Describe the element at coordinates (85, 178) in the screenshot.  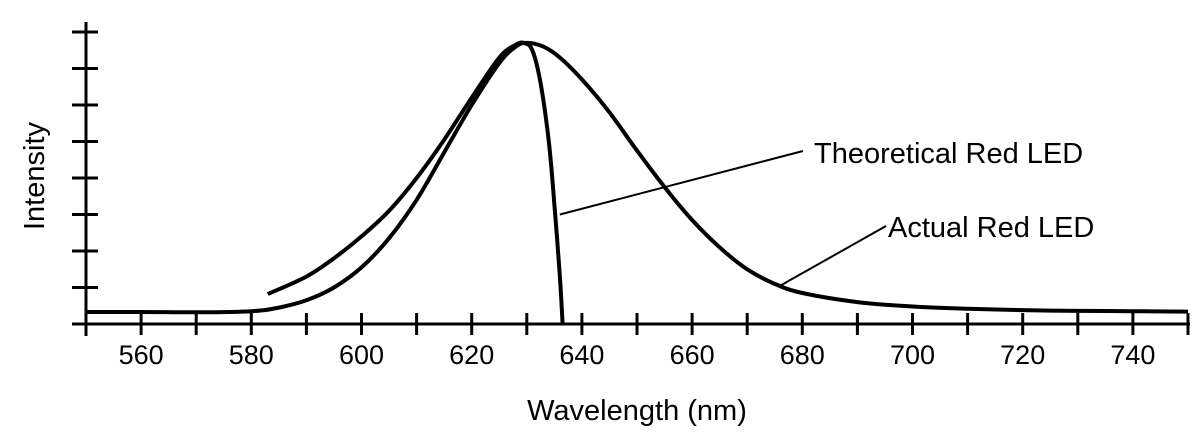
I see `y-ticks` at that location.